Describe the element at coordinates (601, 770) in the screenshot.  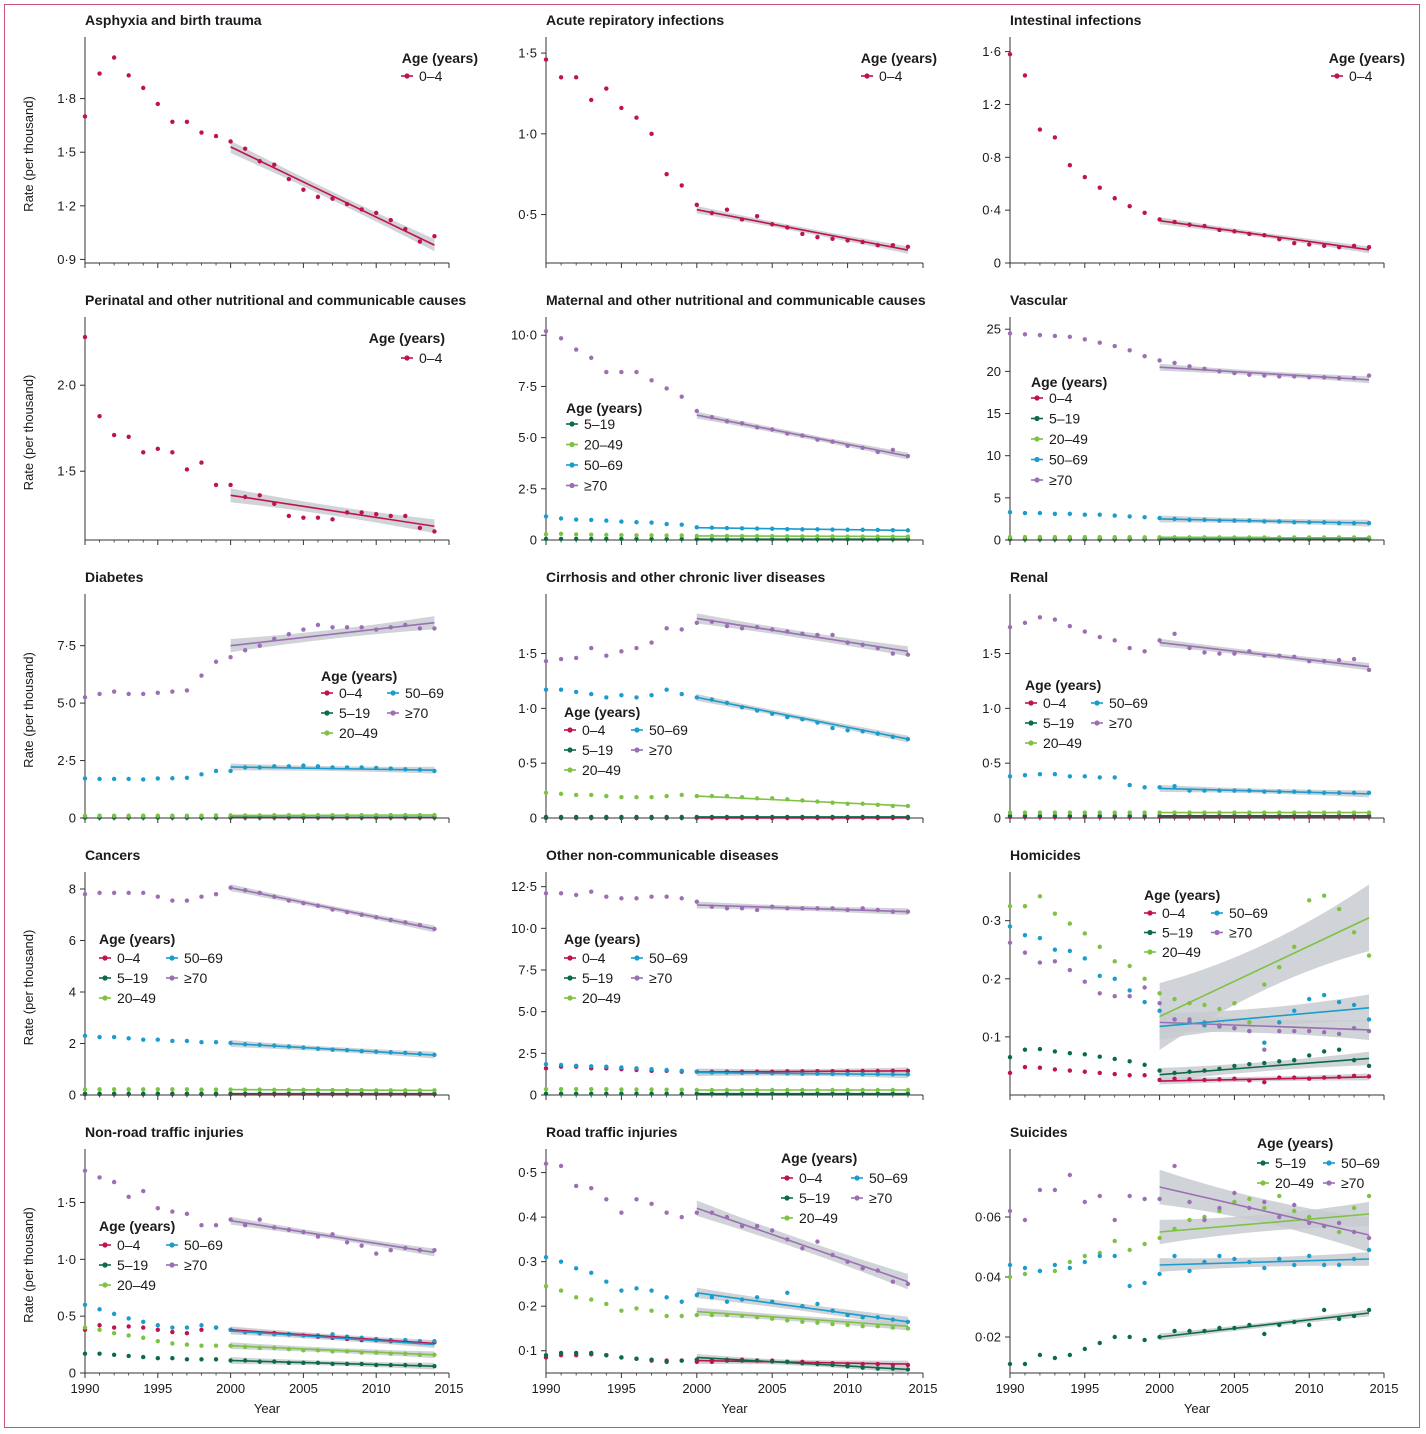
I see `legend-label: 20–49` at that location.